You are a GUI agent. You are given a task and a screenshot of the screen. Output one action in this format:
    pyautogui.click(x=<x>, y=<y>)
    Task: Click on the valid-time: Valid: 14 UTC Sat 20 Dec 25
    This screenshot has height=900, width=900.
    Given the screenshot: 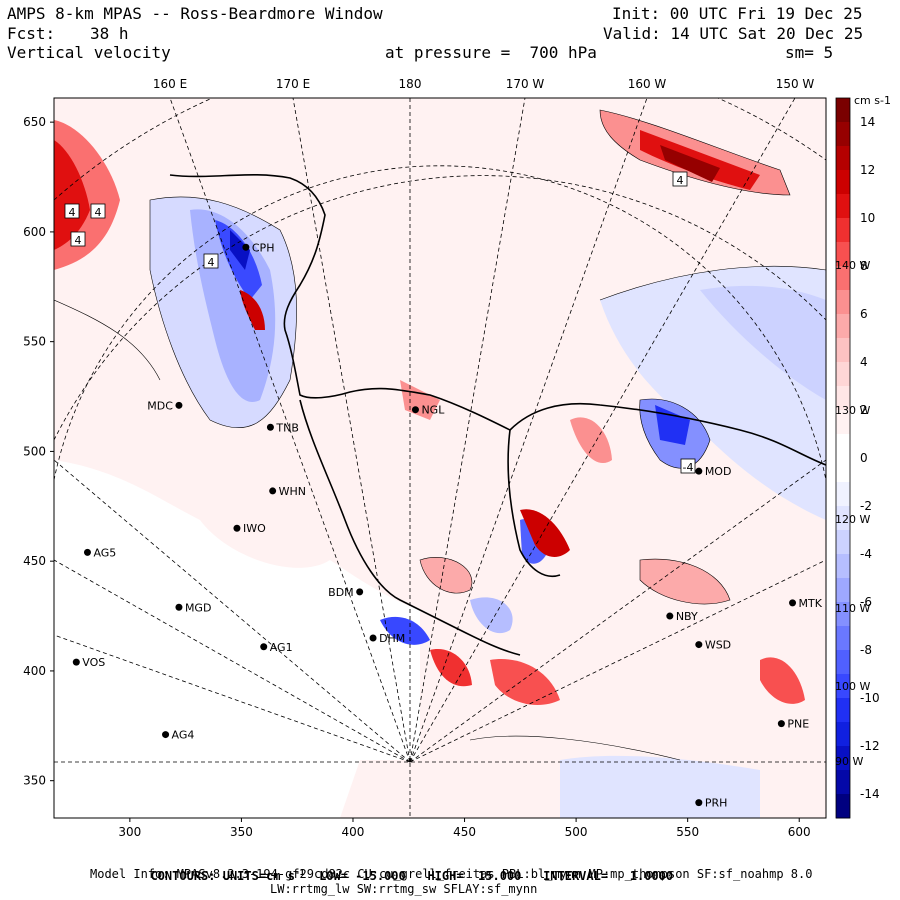 What is the action you would take?
    pyautogui.click(x=733, y=33)
    